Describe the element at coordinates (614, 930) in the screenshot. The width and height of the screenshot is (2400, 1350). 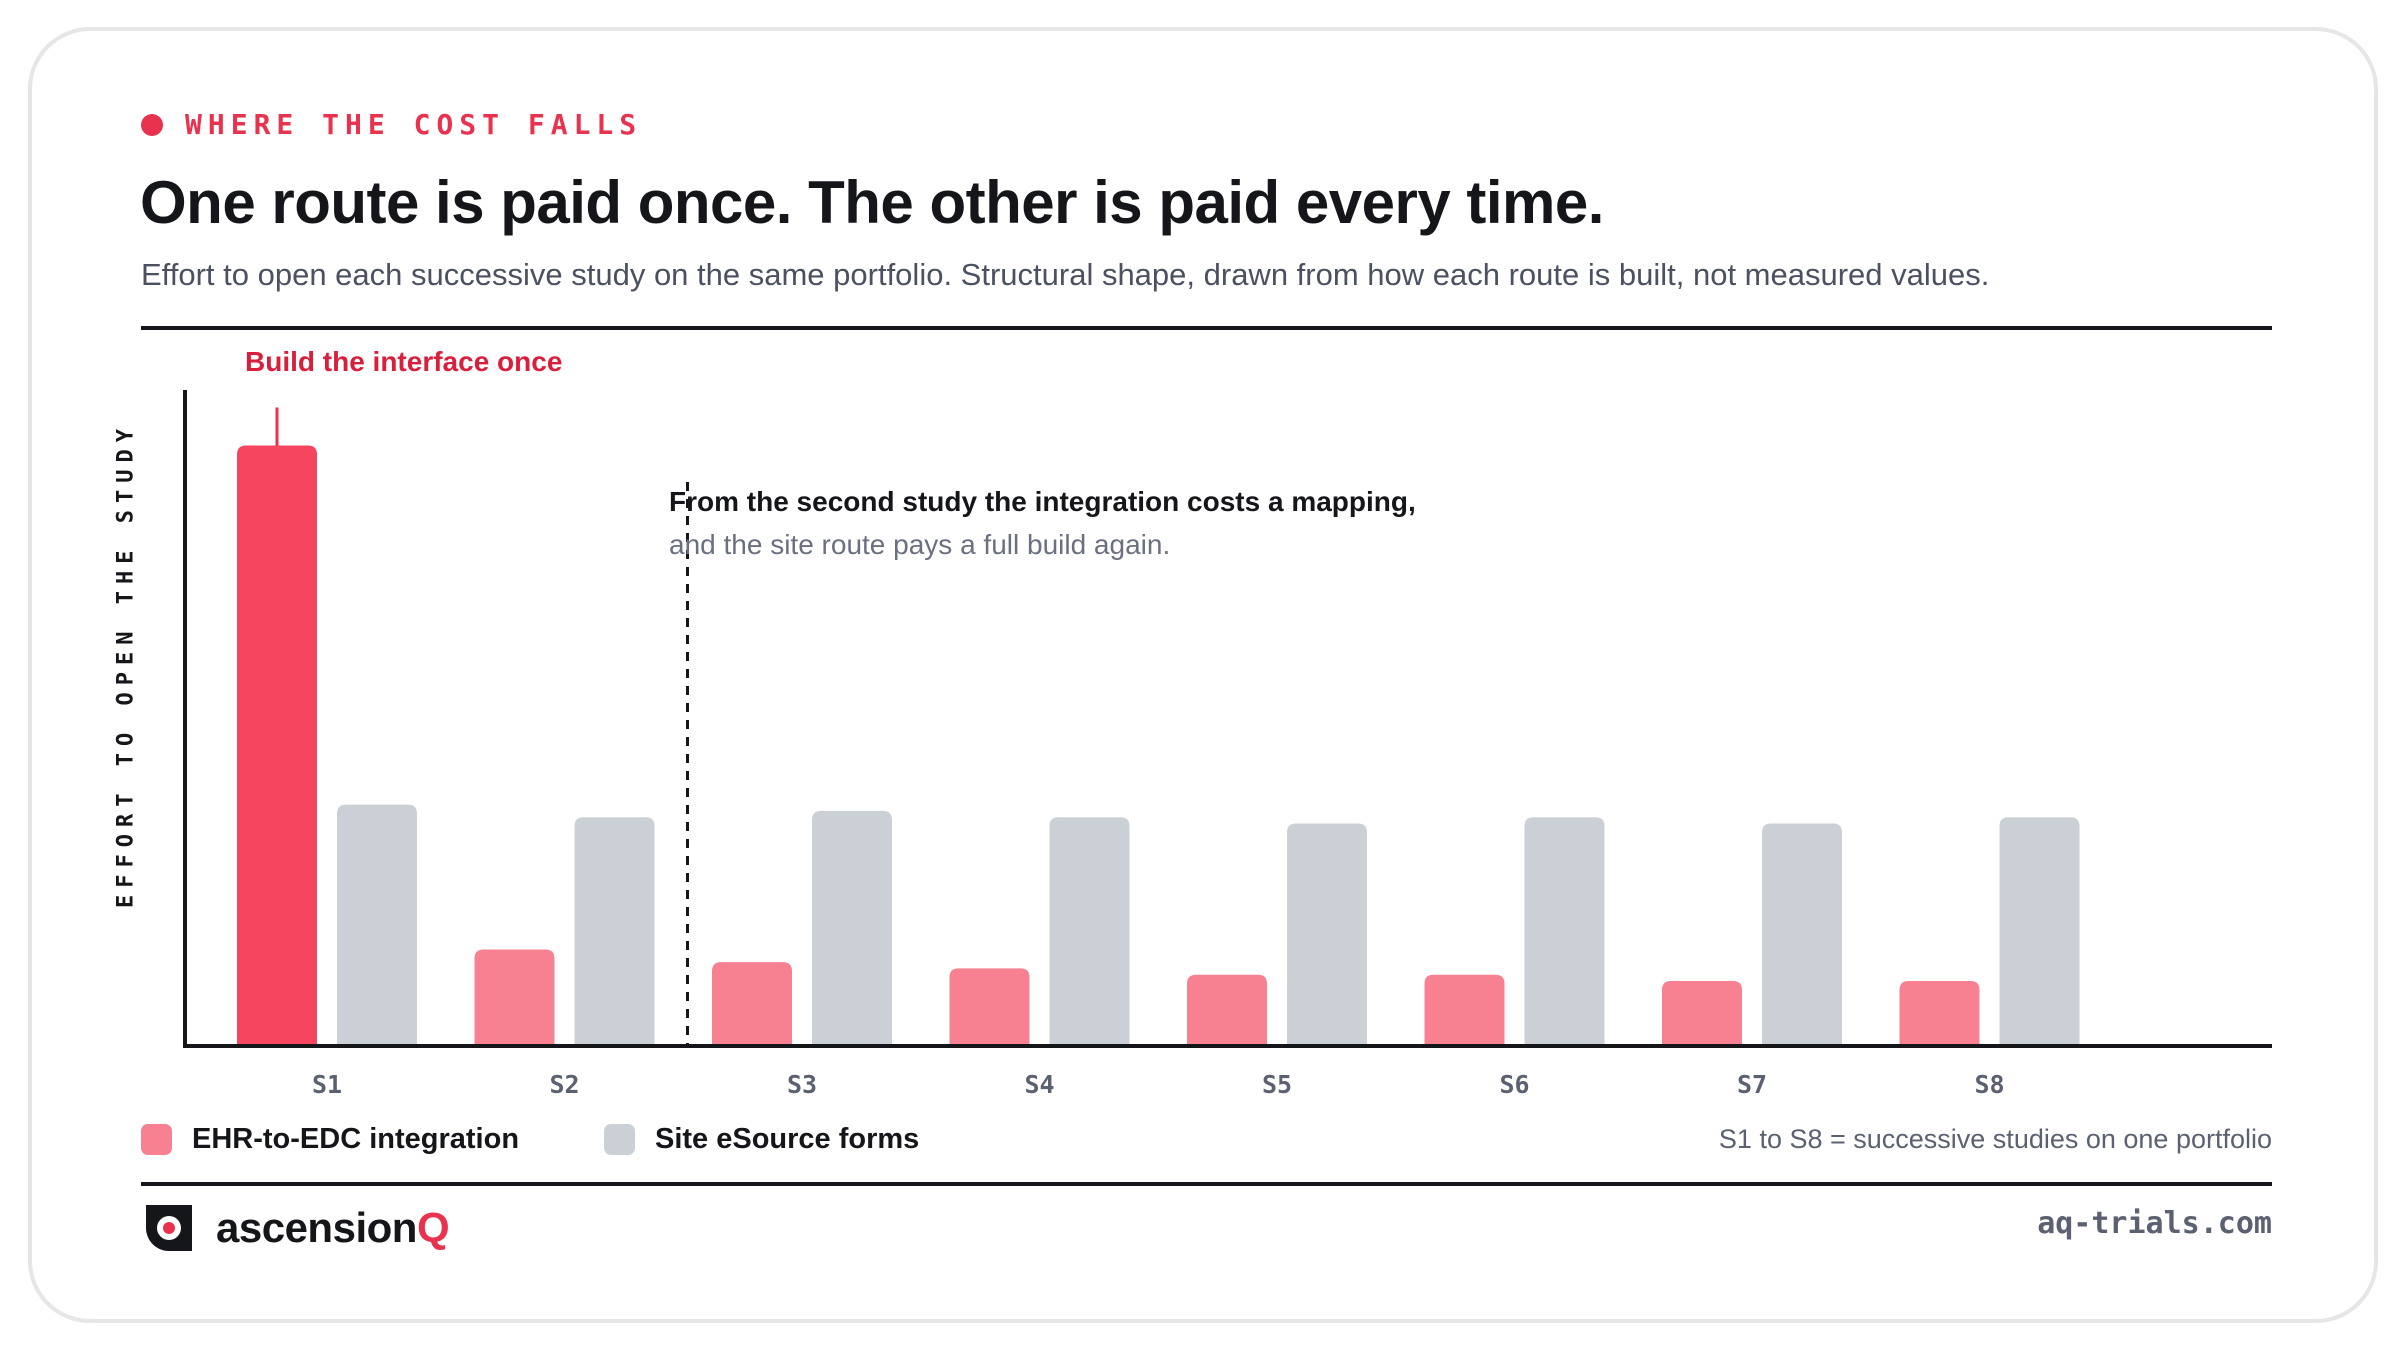
I see `bar-site-s2` at that location.